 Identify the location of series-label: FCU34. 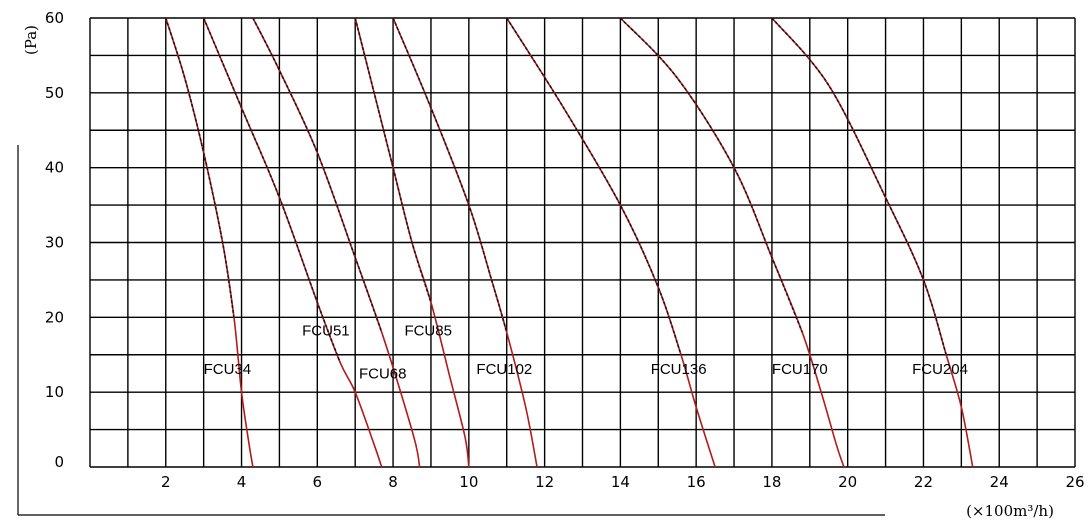
(228, 369).